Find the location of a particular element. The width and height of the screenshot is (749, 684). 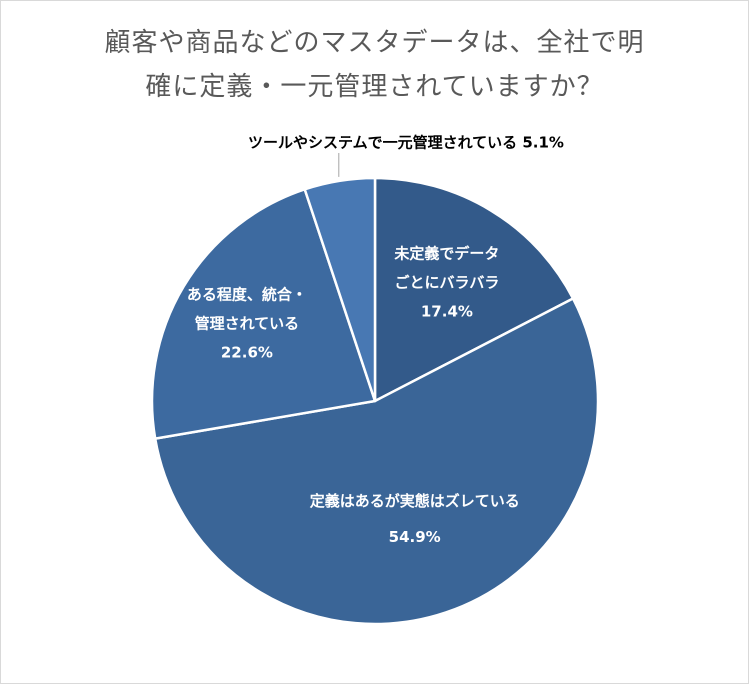

slice-2-value-label: 54.9% is located at coordinates (415, 537).